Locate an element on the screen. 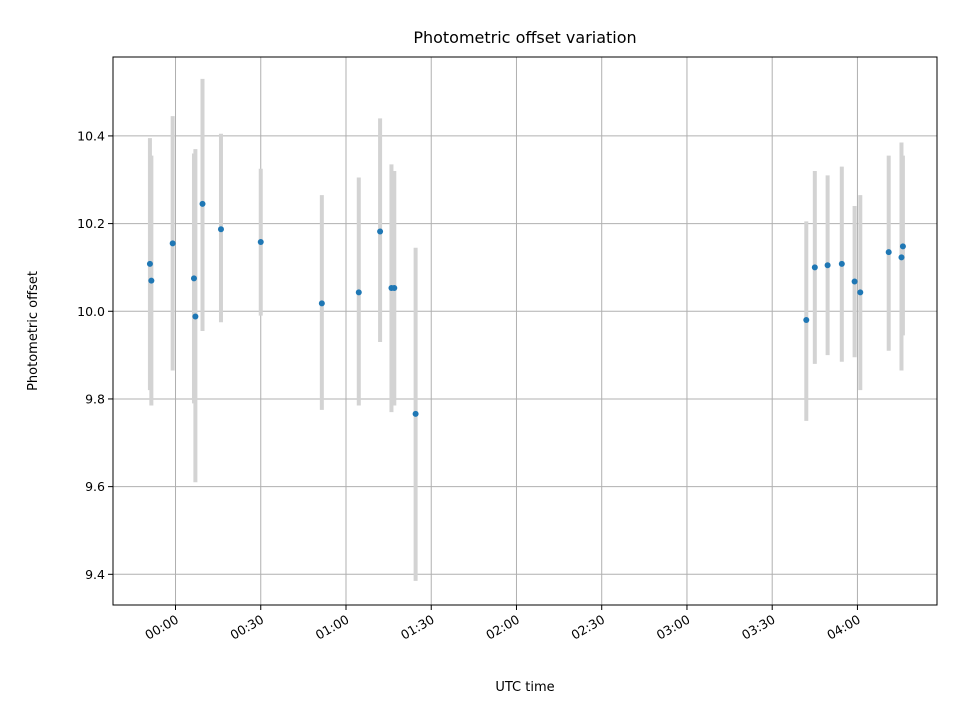 The image size is (960, 720). y-axis: 9.4 9.6 9.8 10.0 10.2 10.4 is located at coordinates (95, 355).